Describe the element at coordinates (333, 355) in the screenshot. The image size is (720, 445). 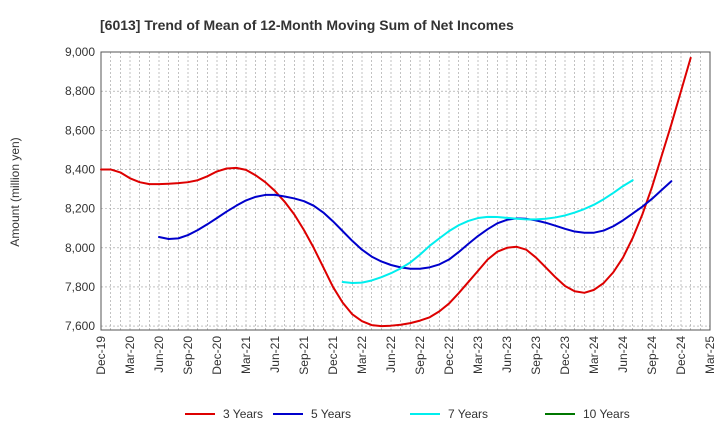
I see `x-tick-label: Dec-21` at that location.